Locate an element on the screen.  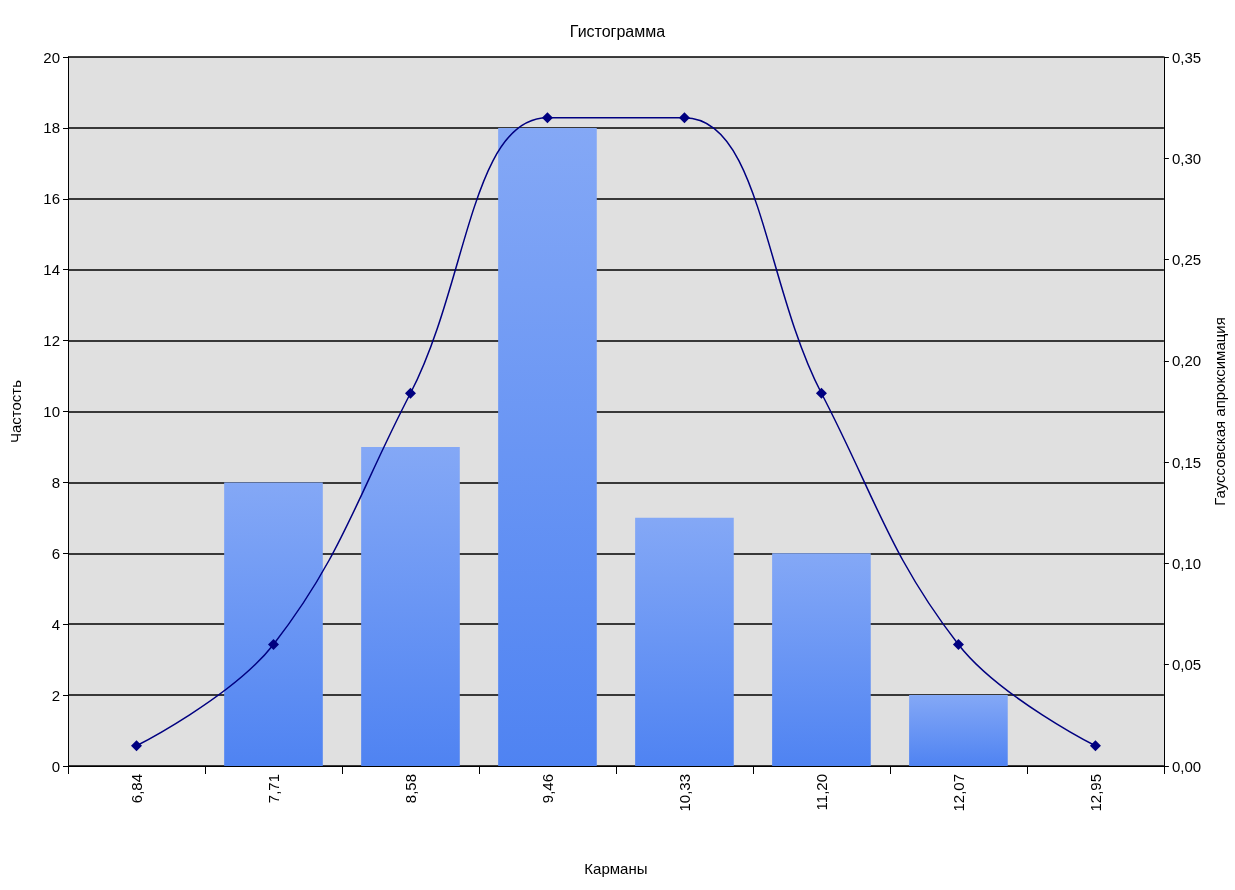
y-axis-title: Частость is located at coordinates (15, 411).